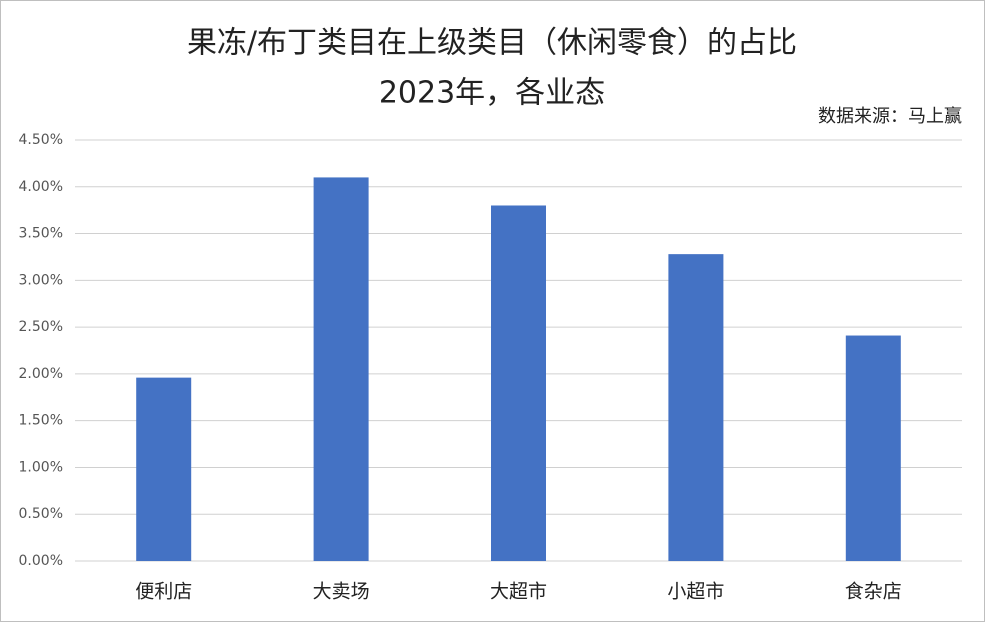 The height and width of the screenshot is (622, 985). I want to click on chart-title: 果冻/布丁类目在上级类目（休闲零食）的占比, so click(492, 43).